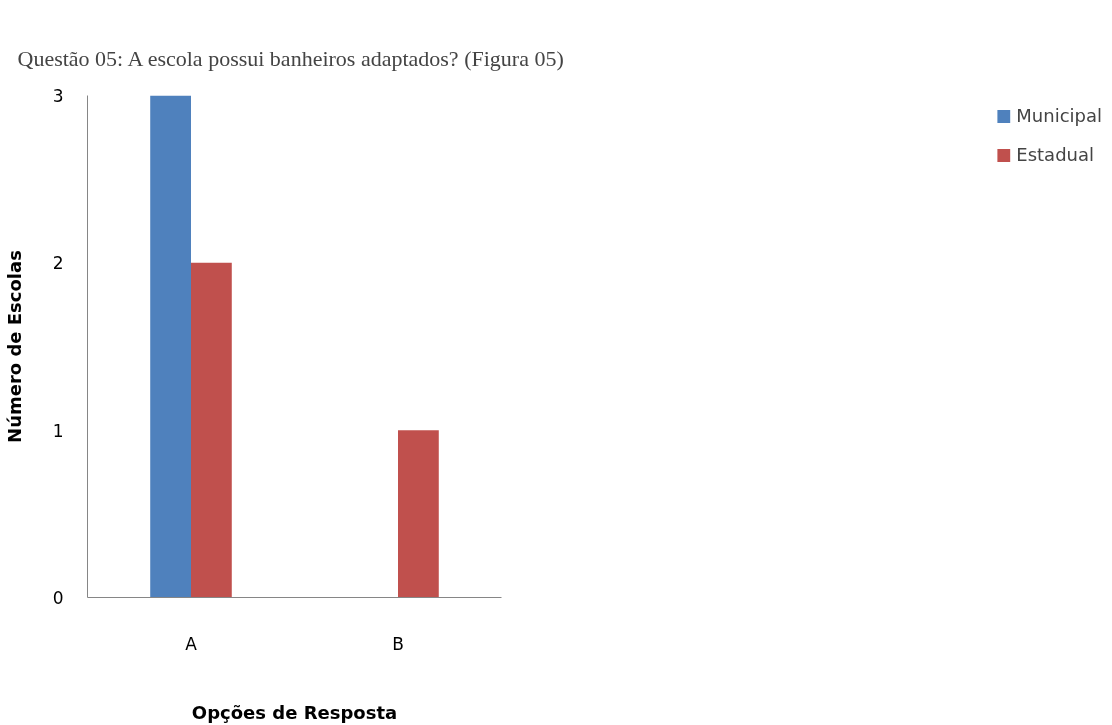 The image size is (1112, 725). Describe the element at coordinates (58, 263) in the screenshot. I see `y-tick-label: 2` at that location.